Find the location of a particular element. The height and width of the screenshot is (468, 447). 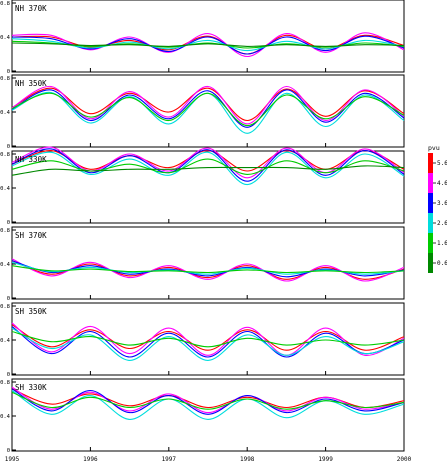

legend-label: 2.6 is located at coordinates (442, 223).